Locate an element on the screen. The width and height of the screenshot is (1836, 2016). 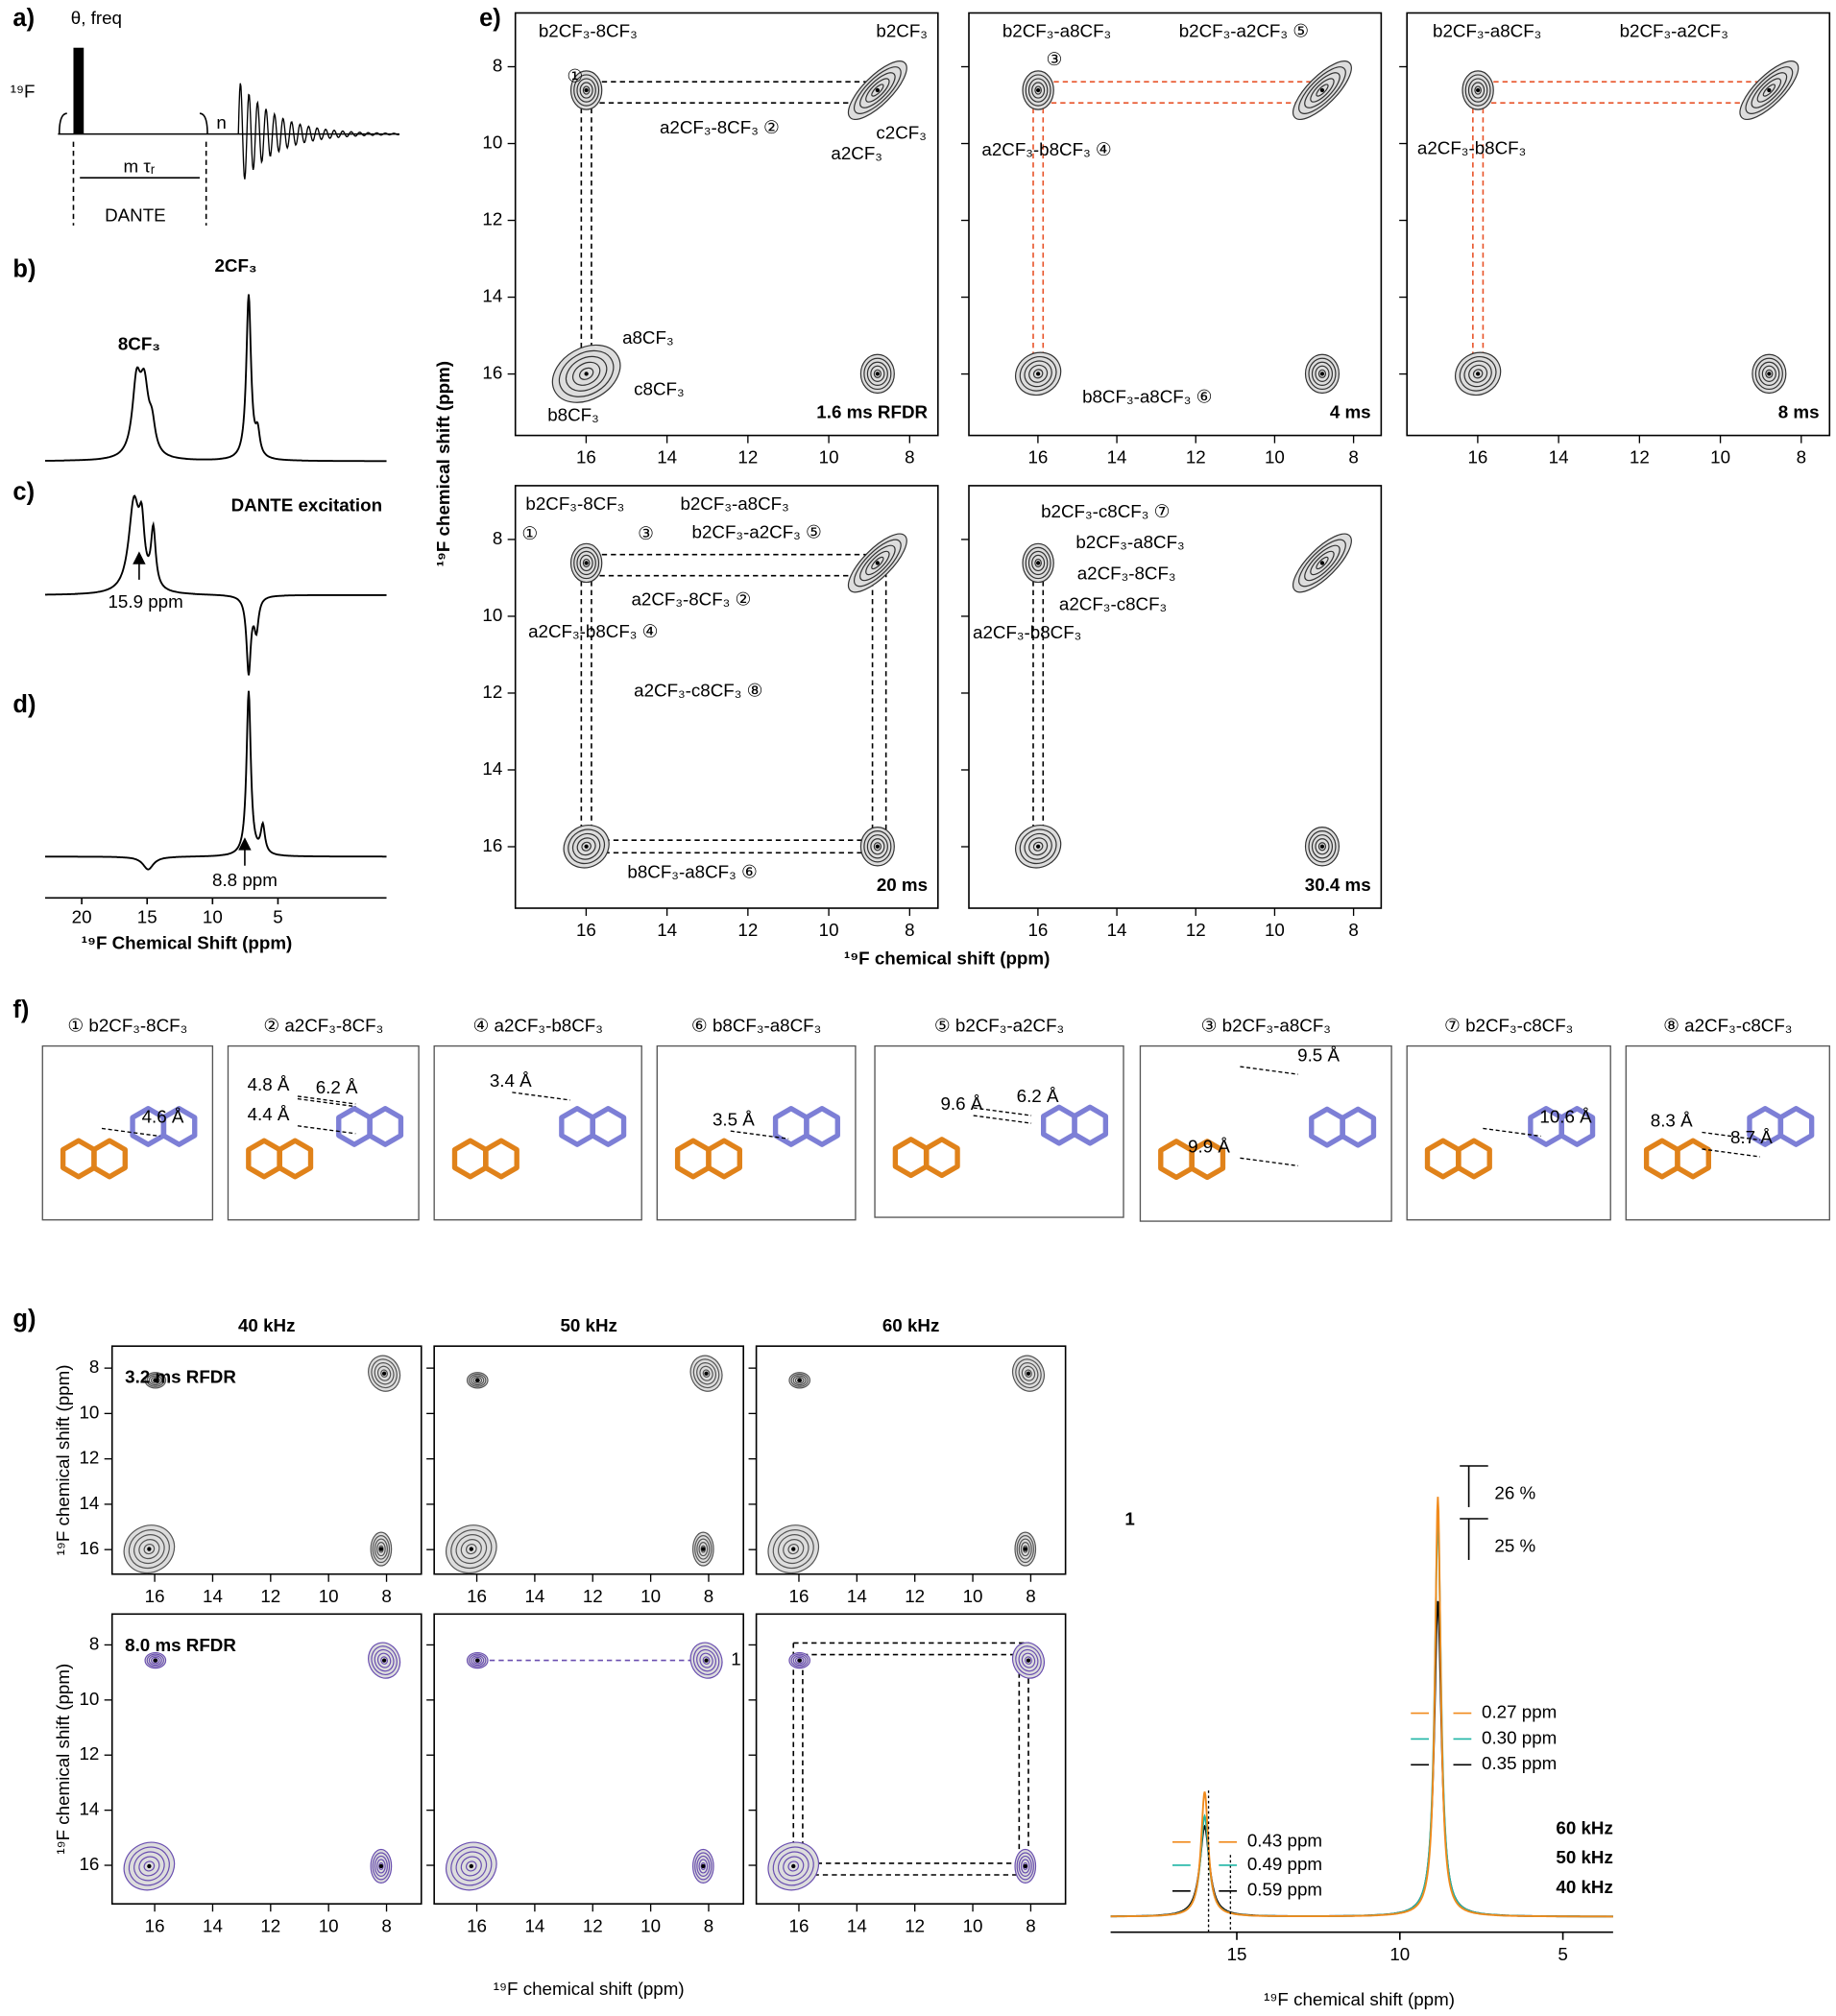
structure-title: ④ a2CF₃-b8CF₃ is located at coordinates (538, 1025).